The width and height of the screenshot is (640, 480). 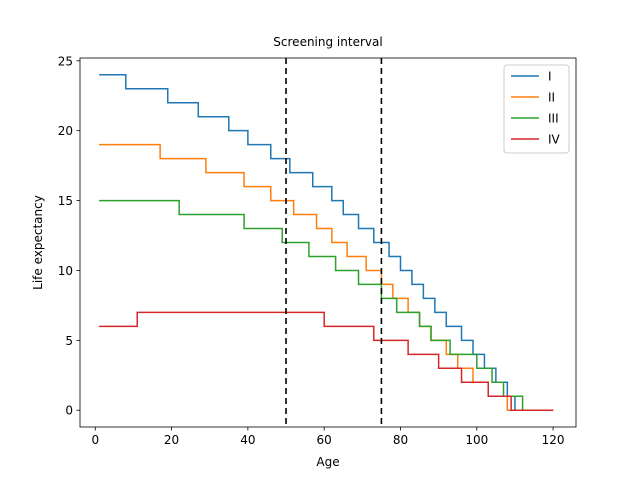 What do you see at coordinates (327, 462) in the screenshot?
I see `x-axis-label: Age` at bounding box center [327, 462].